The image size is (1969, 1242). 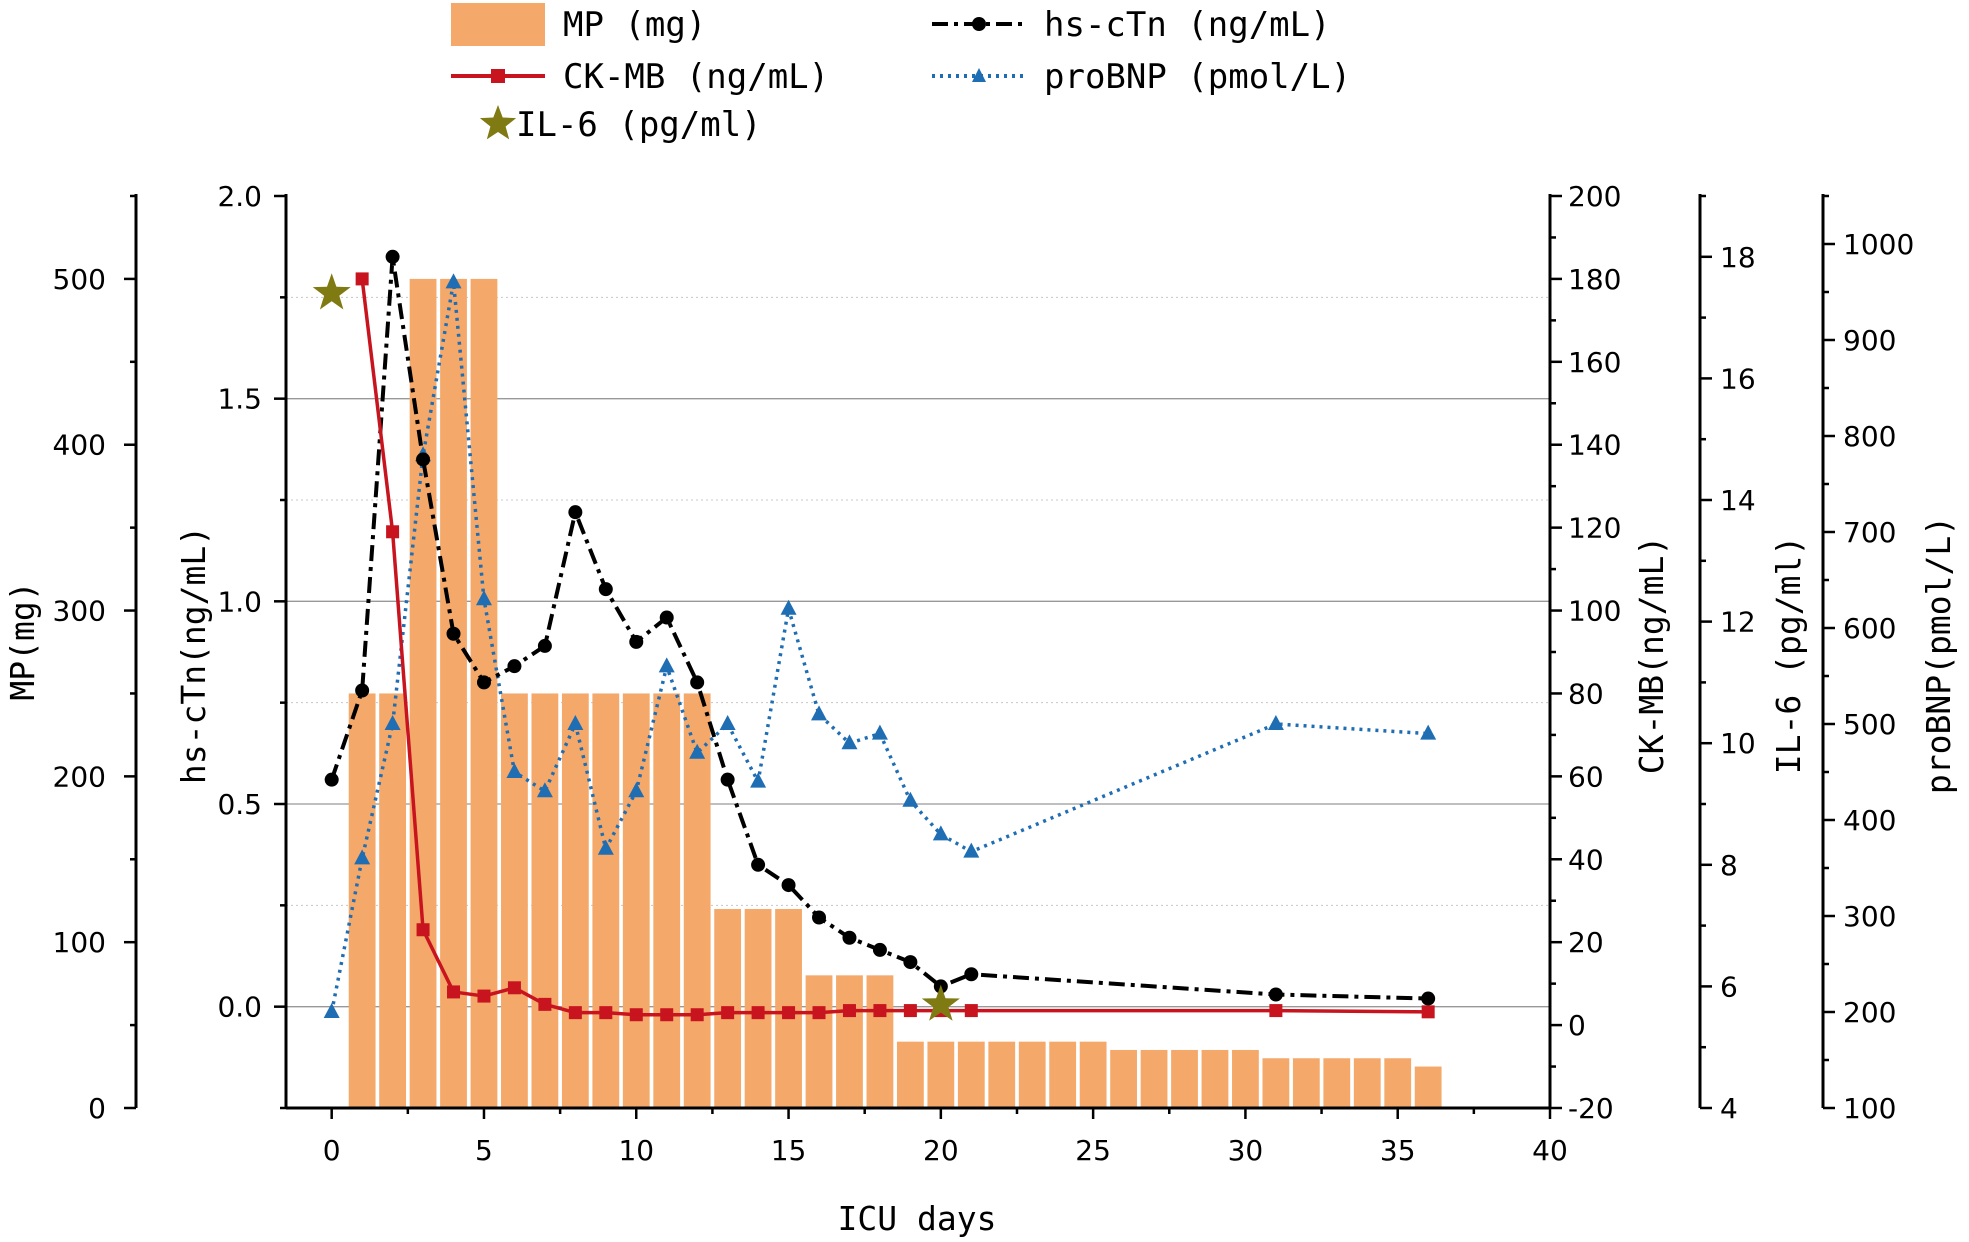 I want to click on mp-tick-label: 0, so click(x=97, y=1108).